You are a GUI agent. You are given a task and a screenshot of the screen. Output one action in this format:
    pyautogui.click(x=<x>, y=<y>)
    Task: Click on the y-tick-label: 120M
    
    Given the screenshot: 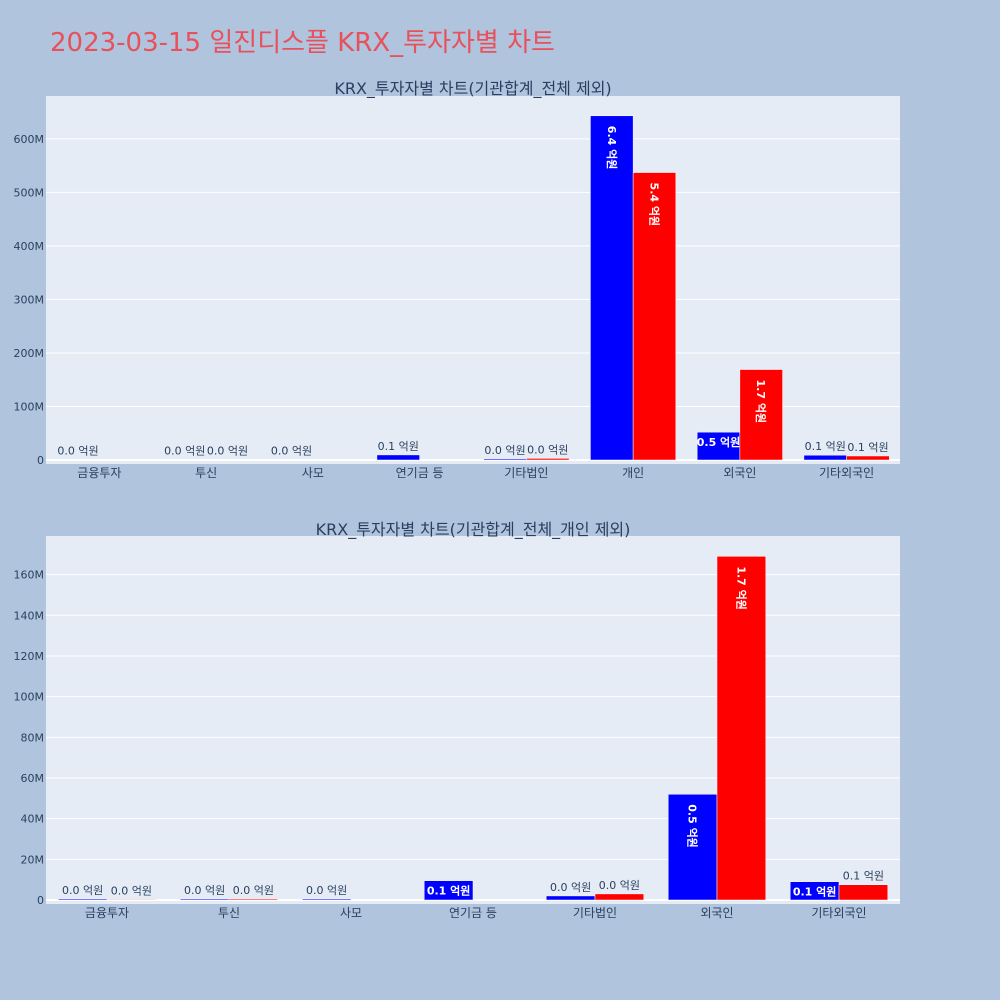 What is the action you would take?
    pyautogui.click(x=29, y=656)
    